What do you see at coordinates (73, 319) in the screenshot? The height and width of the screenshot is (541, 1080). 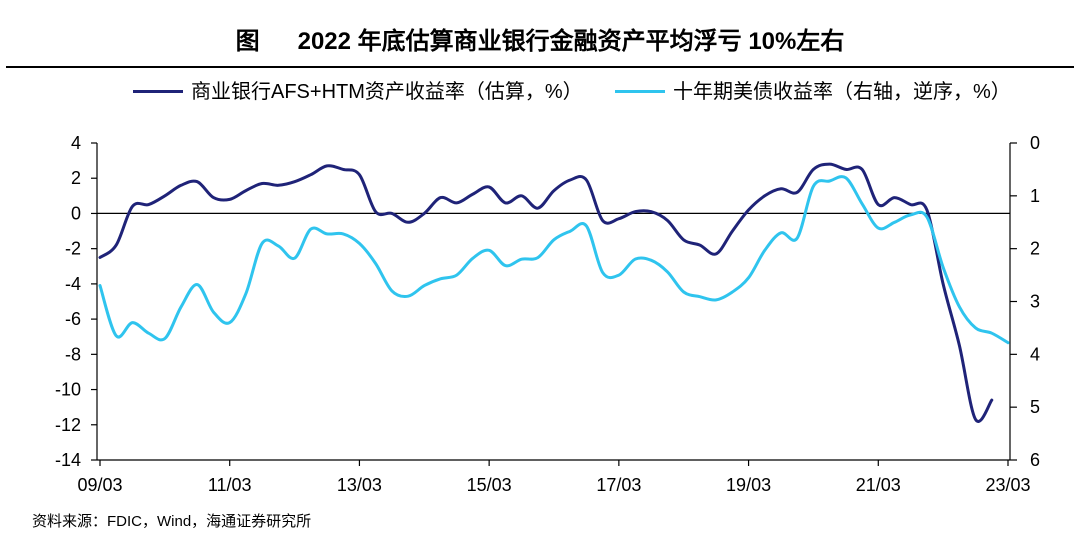 I see `left-axis-tick-label: -6` at bounding box center [73, 319].